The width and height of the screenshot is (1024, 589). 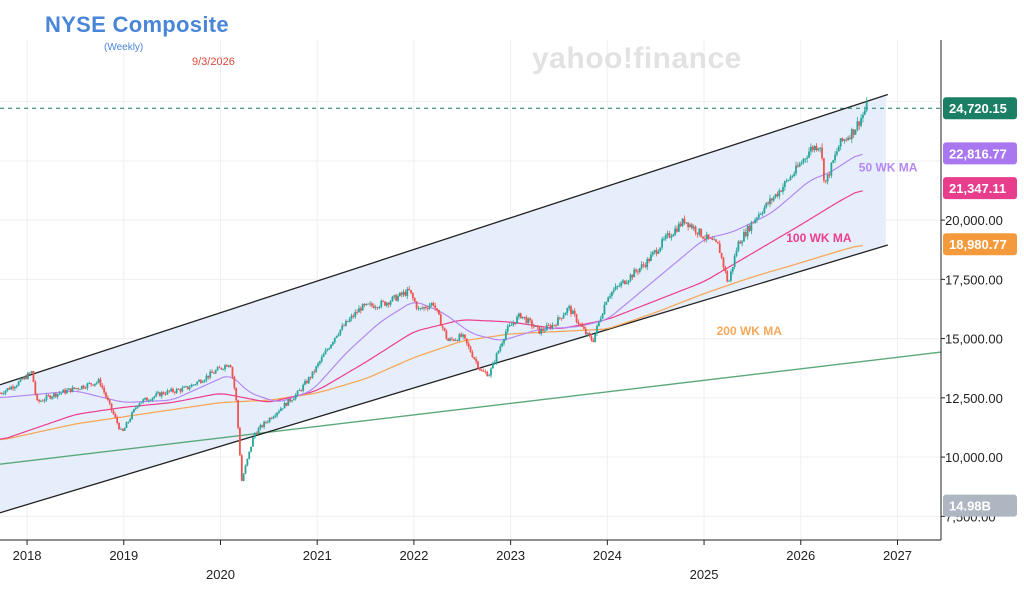 I want to click on x-tick-label: 2022, so click(x=413, y=555).